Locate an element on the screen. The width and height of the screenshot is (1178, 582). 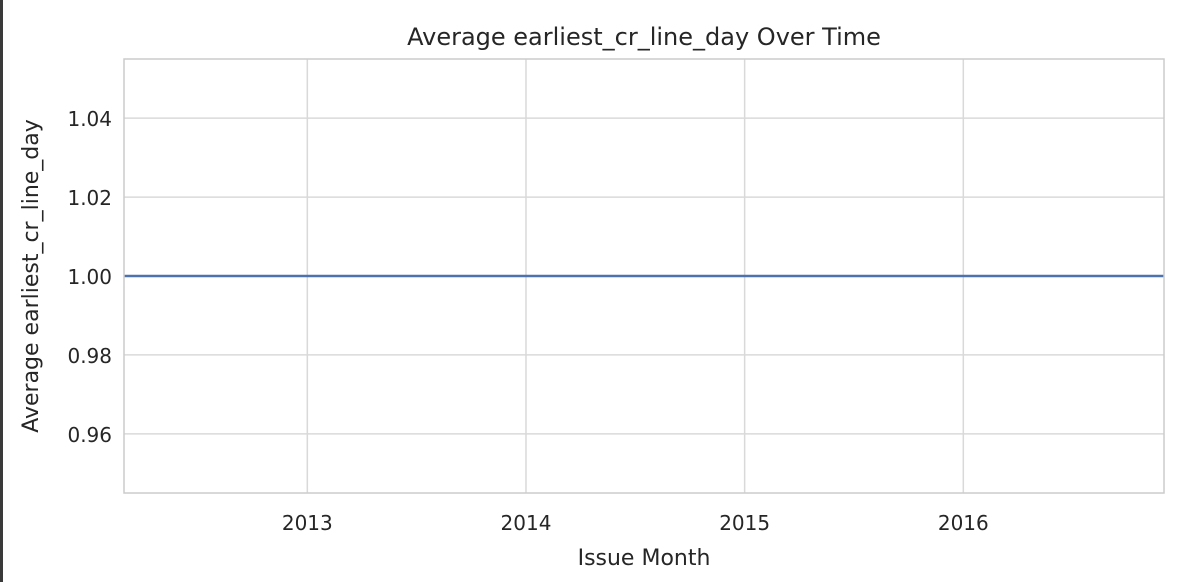
x-tick-label: 2014 is located at coordinates (526, 523).